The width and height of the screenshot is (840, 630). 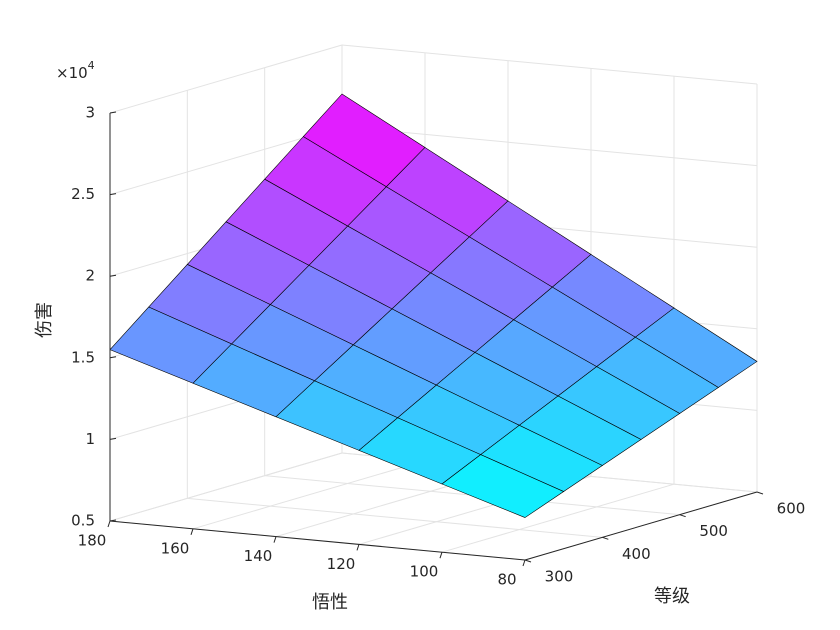 I want to click on x-tick-label: 100, so click(x=424, y=572).